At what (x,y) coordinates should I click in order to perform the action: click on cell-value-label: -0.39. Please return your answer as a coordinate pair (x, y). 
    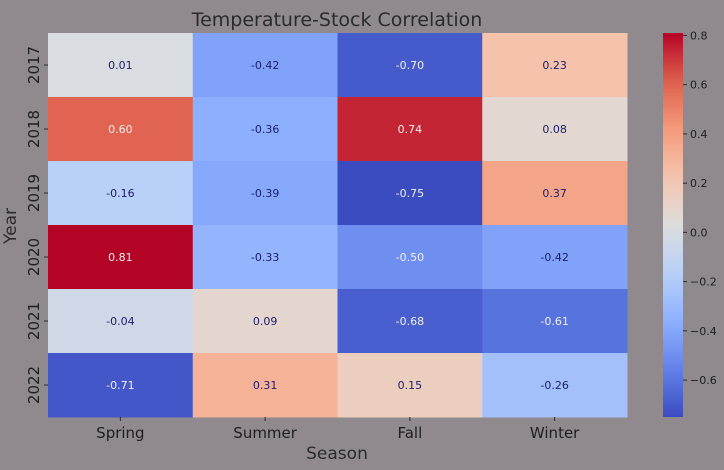
    Looking at the image, I should click on (265, 193).